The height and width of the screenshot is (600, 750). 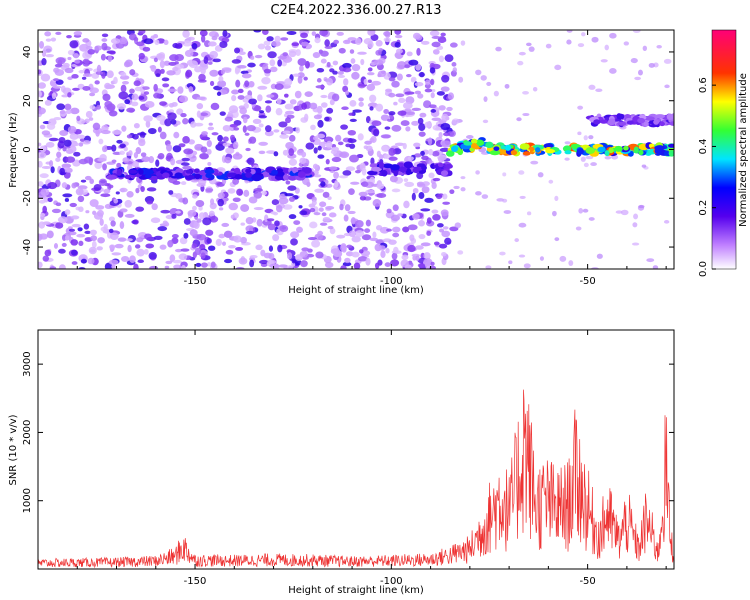 I want to click on snr-ytick-label: 3000, so click(x=27, y=363).